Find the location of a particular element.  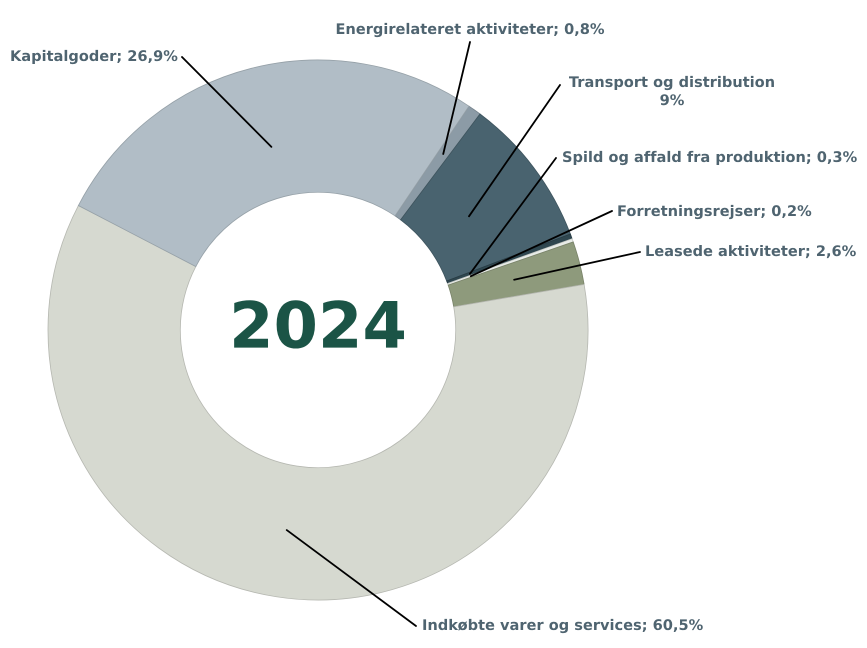

data-label: 9% is located at coordinates (672, 100).